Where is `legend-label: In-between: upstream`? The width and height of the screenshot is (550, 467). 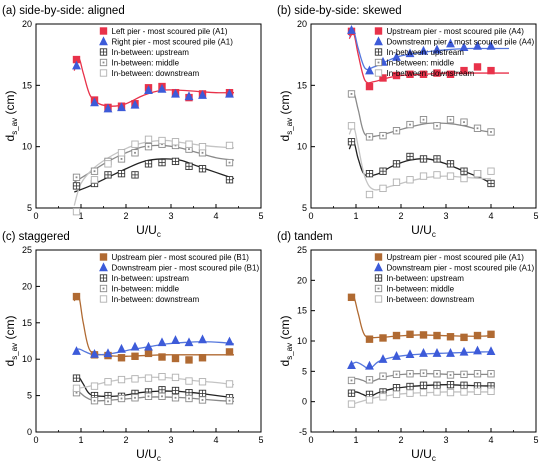 legend-label: In-between: upstream is located at coordinates (426, 278).